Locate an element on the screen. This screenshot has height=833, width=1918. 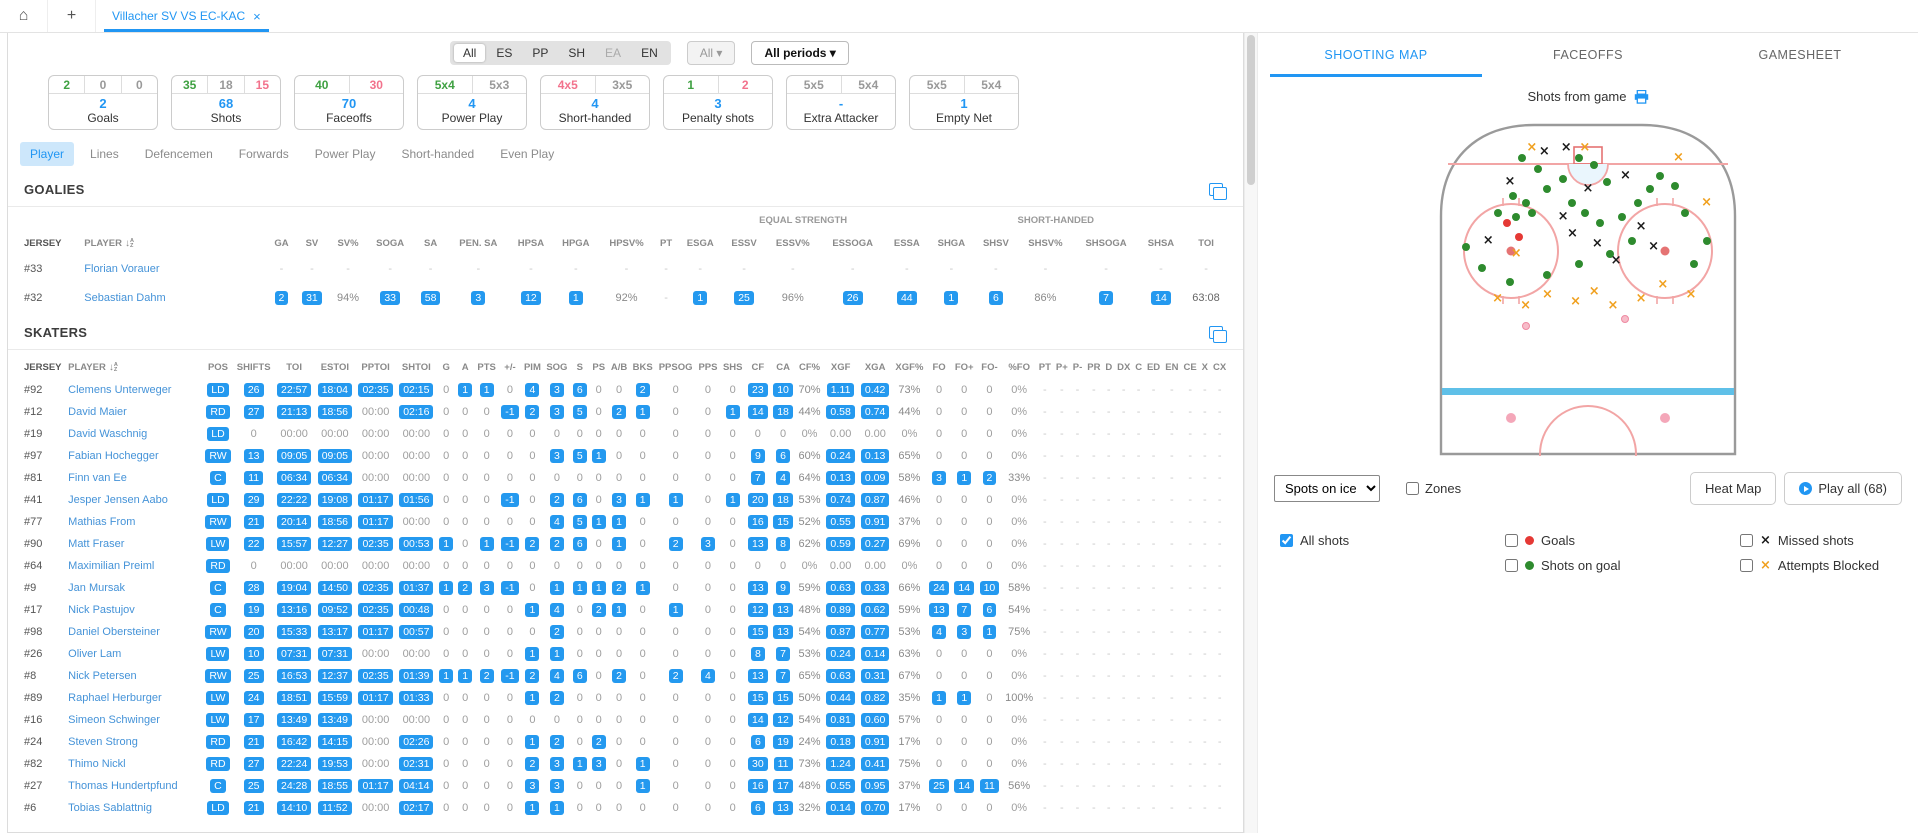
player-name-link: Nick Petersen is located at coordinates (102, 676).